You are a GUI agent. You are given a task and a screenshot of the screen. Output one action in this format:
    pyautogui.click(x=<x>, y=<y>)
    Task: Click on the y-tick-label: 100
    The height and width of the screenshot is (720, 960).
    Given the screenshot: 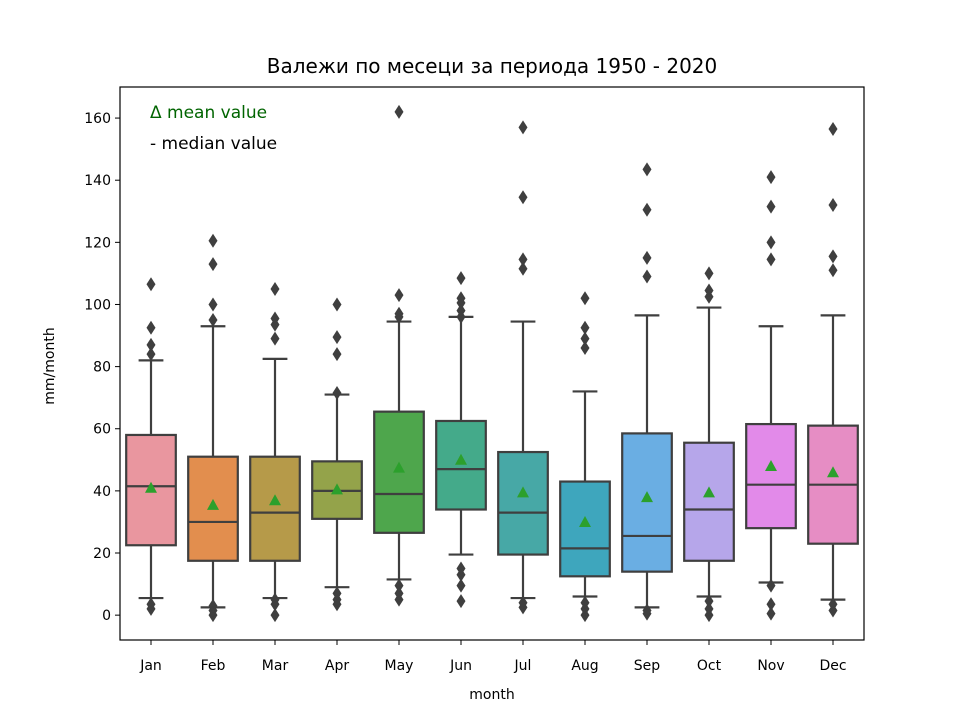 What is the action you would take?
    pyautogui.click(x=97, y=305)
    